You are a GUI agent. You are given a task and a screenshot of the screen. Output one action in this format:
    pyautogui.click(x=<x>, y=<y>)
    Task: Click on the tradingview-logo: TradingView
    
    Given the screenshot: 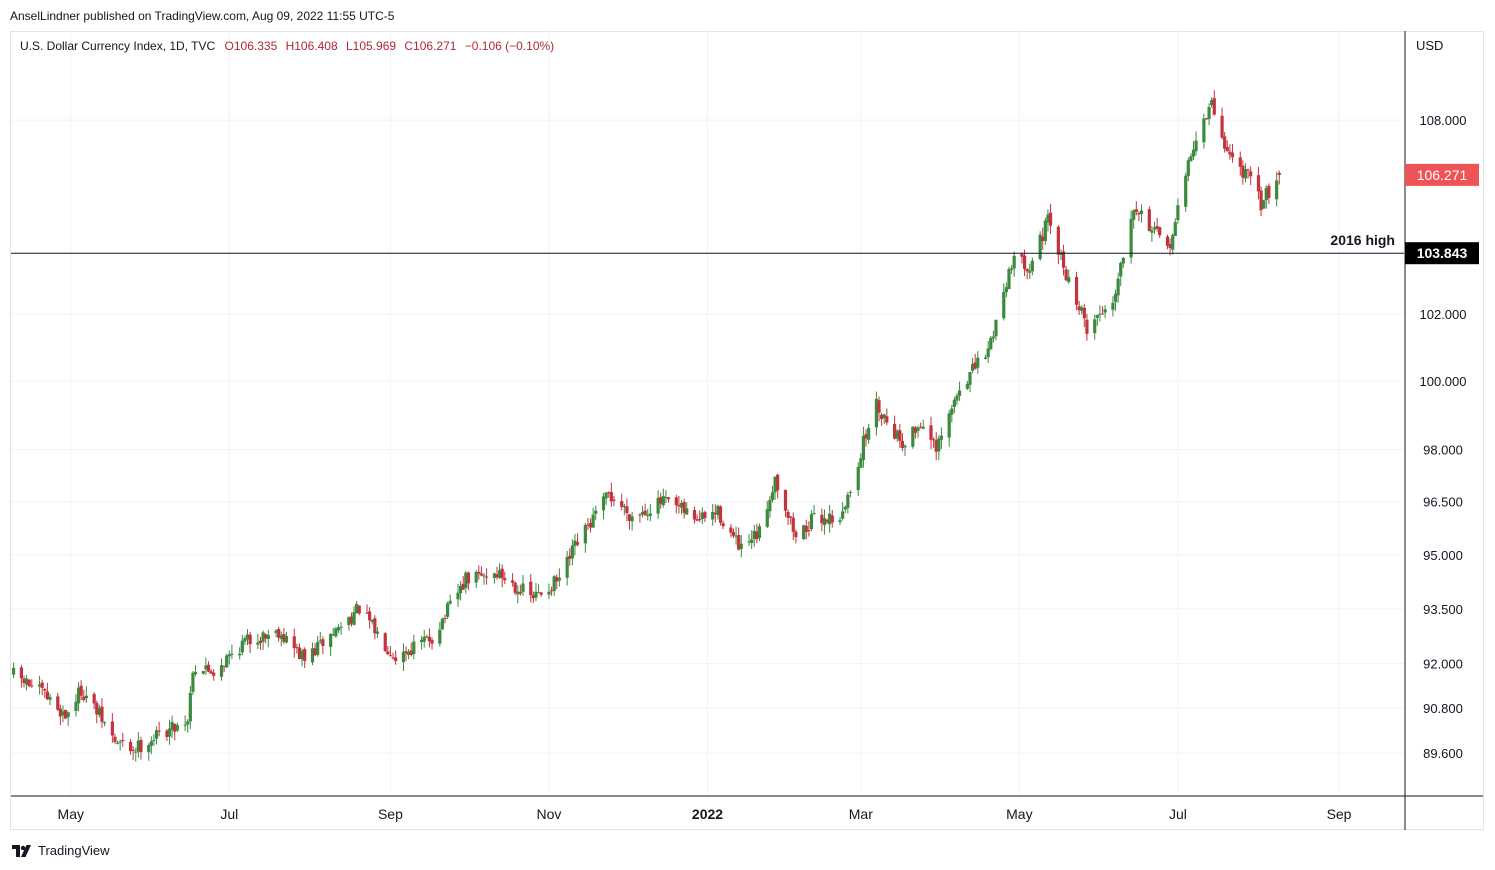 What is the action you would take?
    pyautogui.click(x=61, y=850)
    